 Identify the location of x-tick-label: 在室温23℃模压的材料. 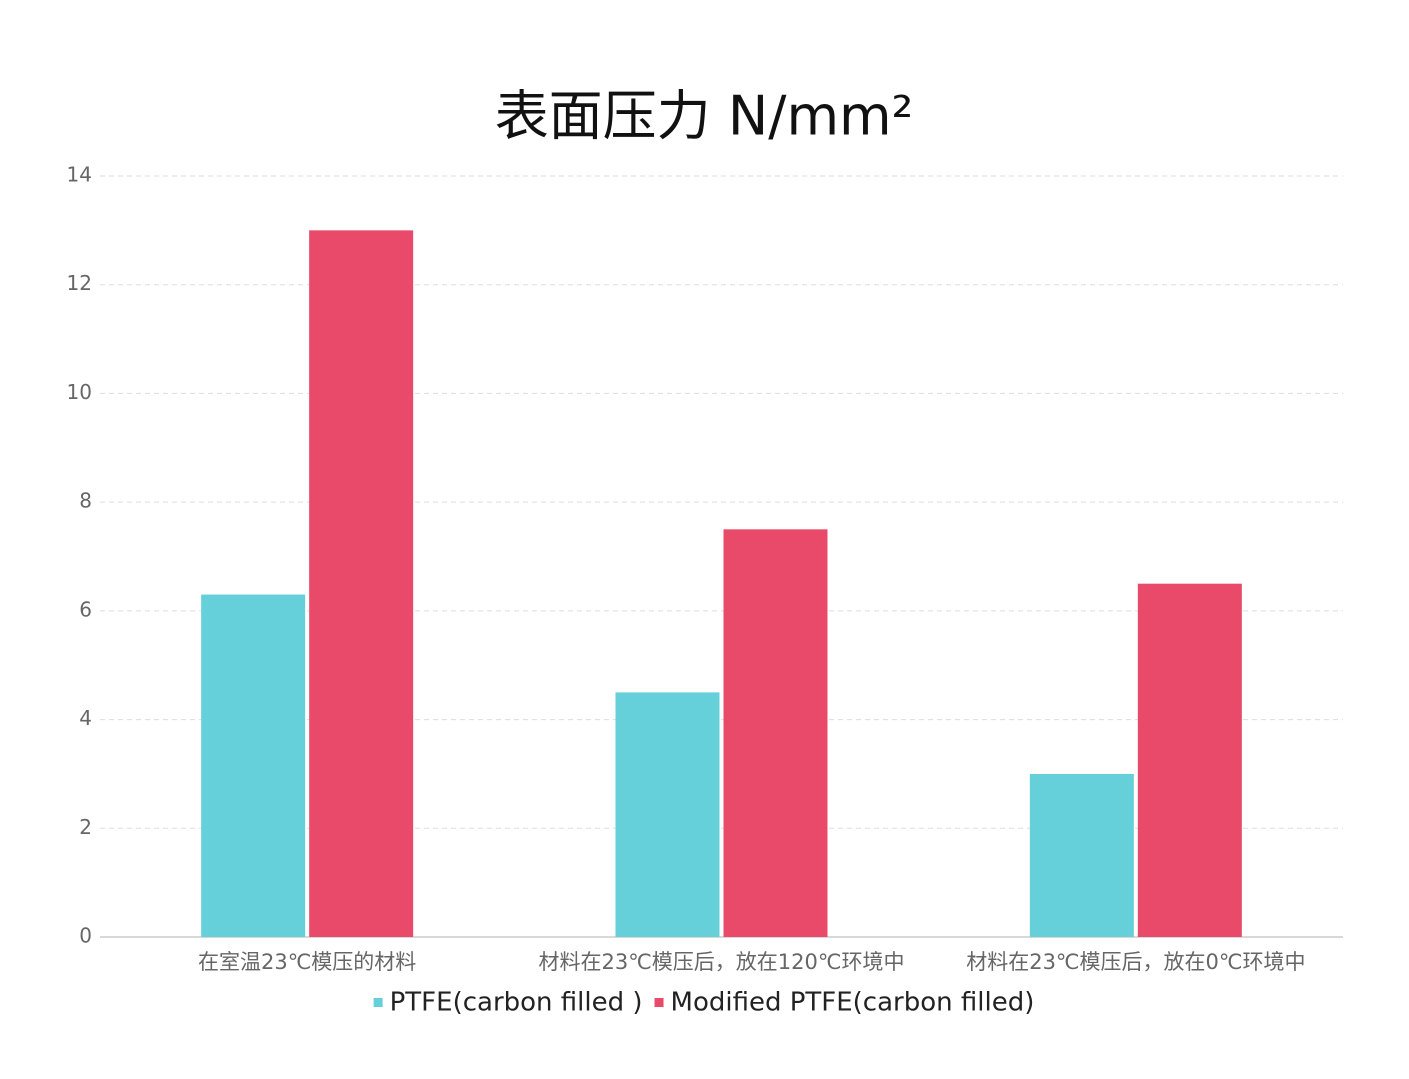
(307, 962).